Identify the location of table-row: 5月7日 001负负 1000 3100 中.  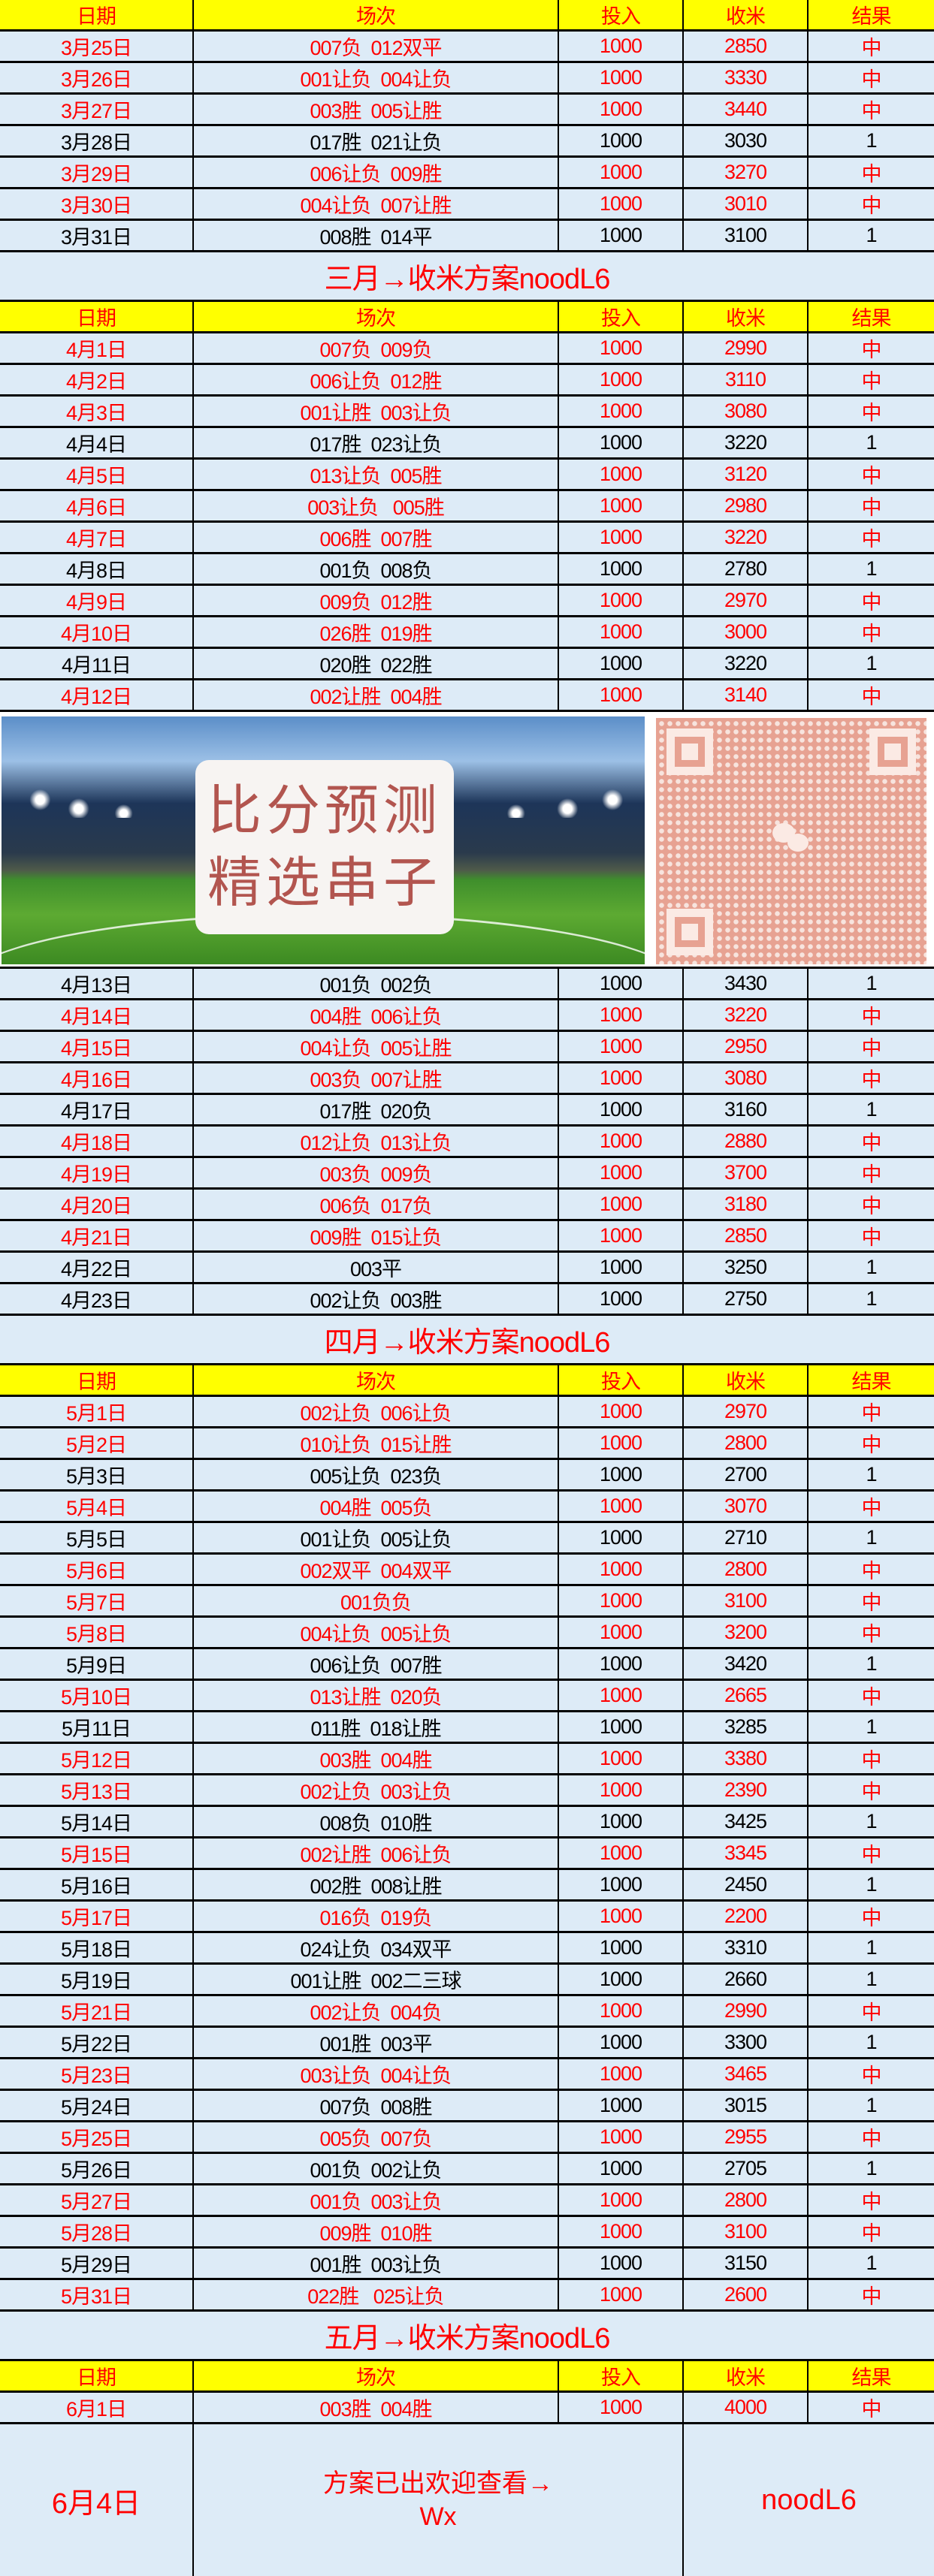
(467, 1602).